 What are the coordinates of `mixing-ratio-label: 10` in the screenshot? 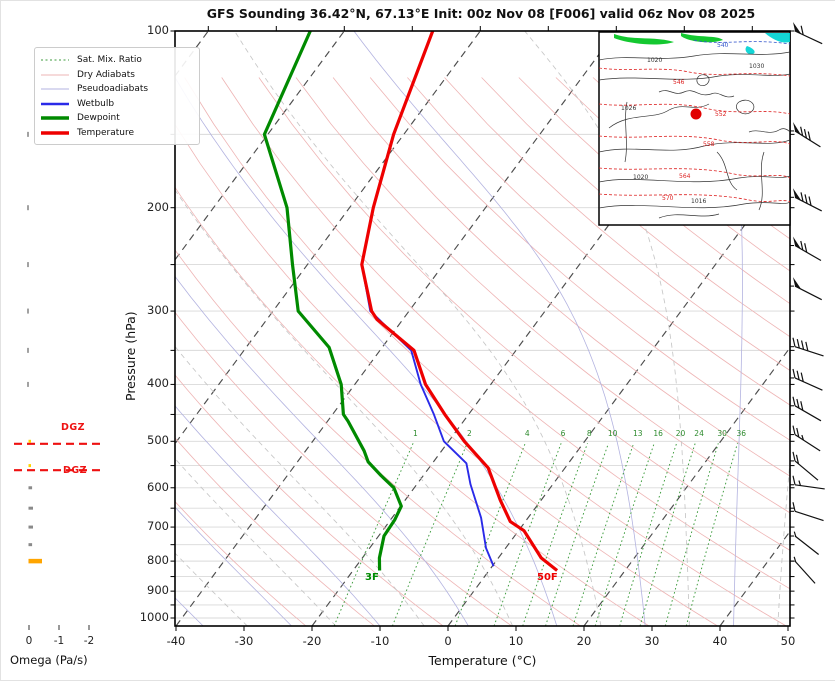 It's located at (612, 433).